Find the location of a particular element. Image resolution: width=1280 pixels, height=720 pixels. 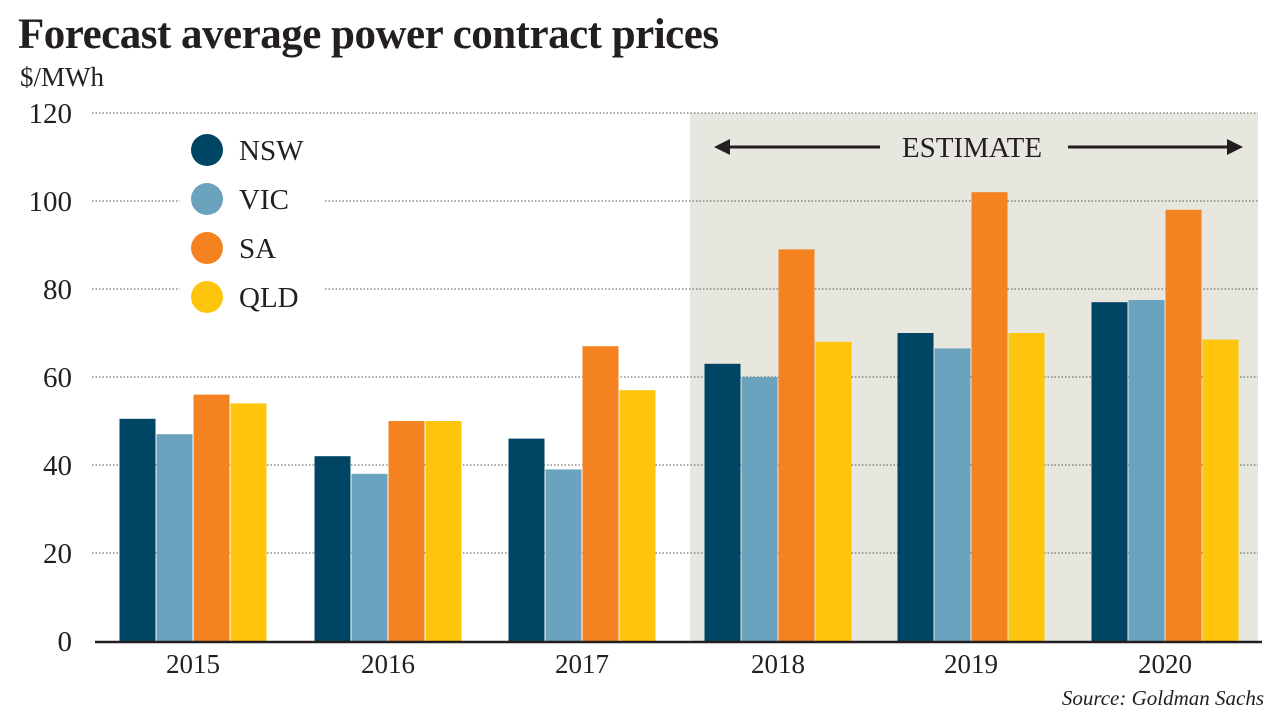

bar-qld-2017 is located at coordinates (637, 515).